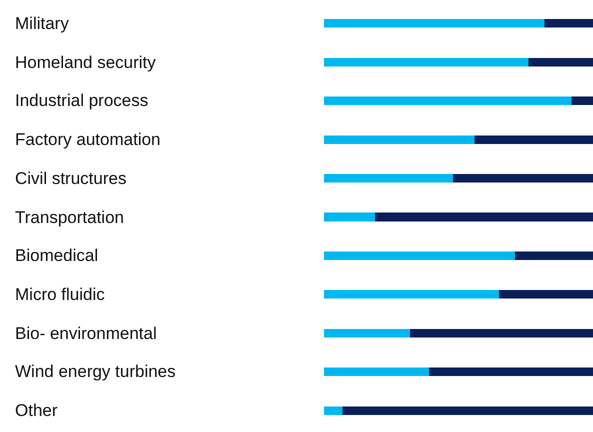 The height and width of the screenshot is (432, 593). Describe the element at coordinates (69, 217) in the screenshot. I see `y-tick-label: Transportation` at that location.